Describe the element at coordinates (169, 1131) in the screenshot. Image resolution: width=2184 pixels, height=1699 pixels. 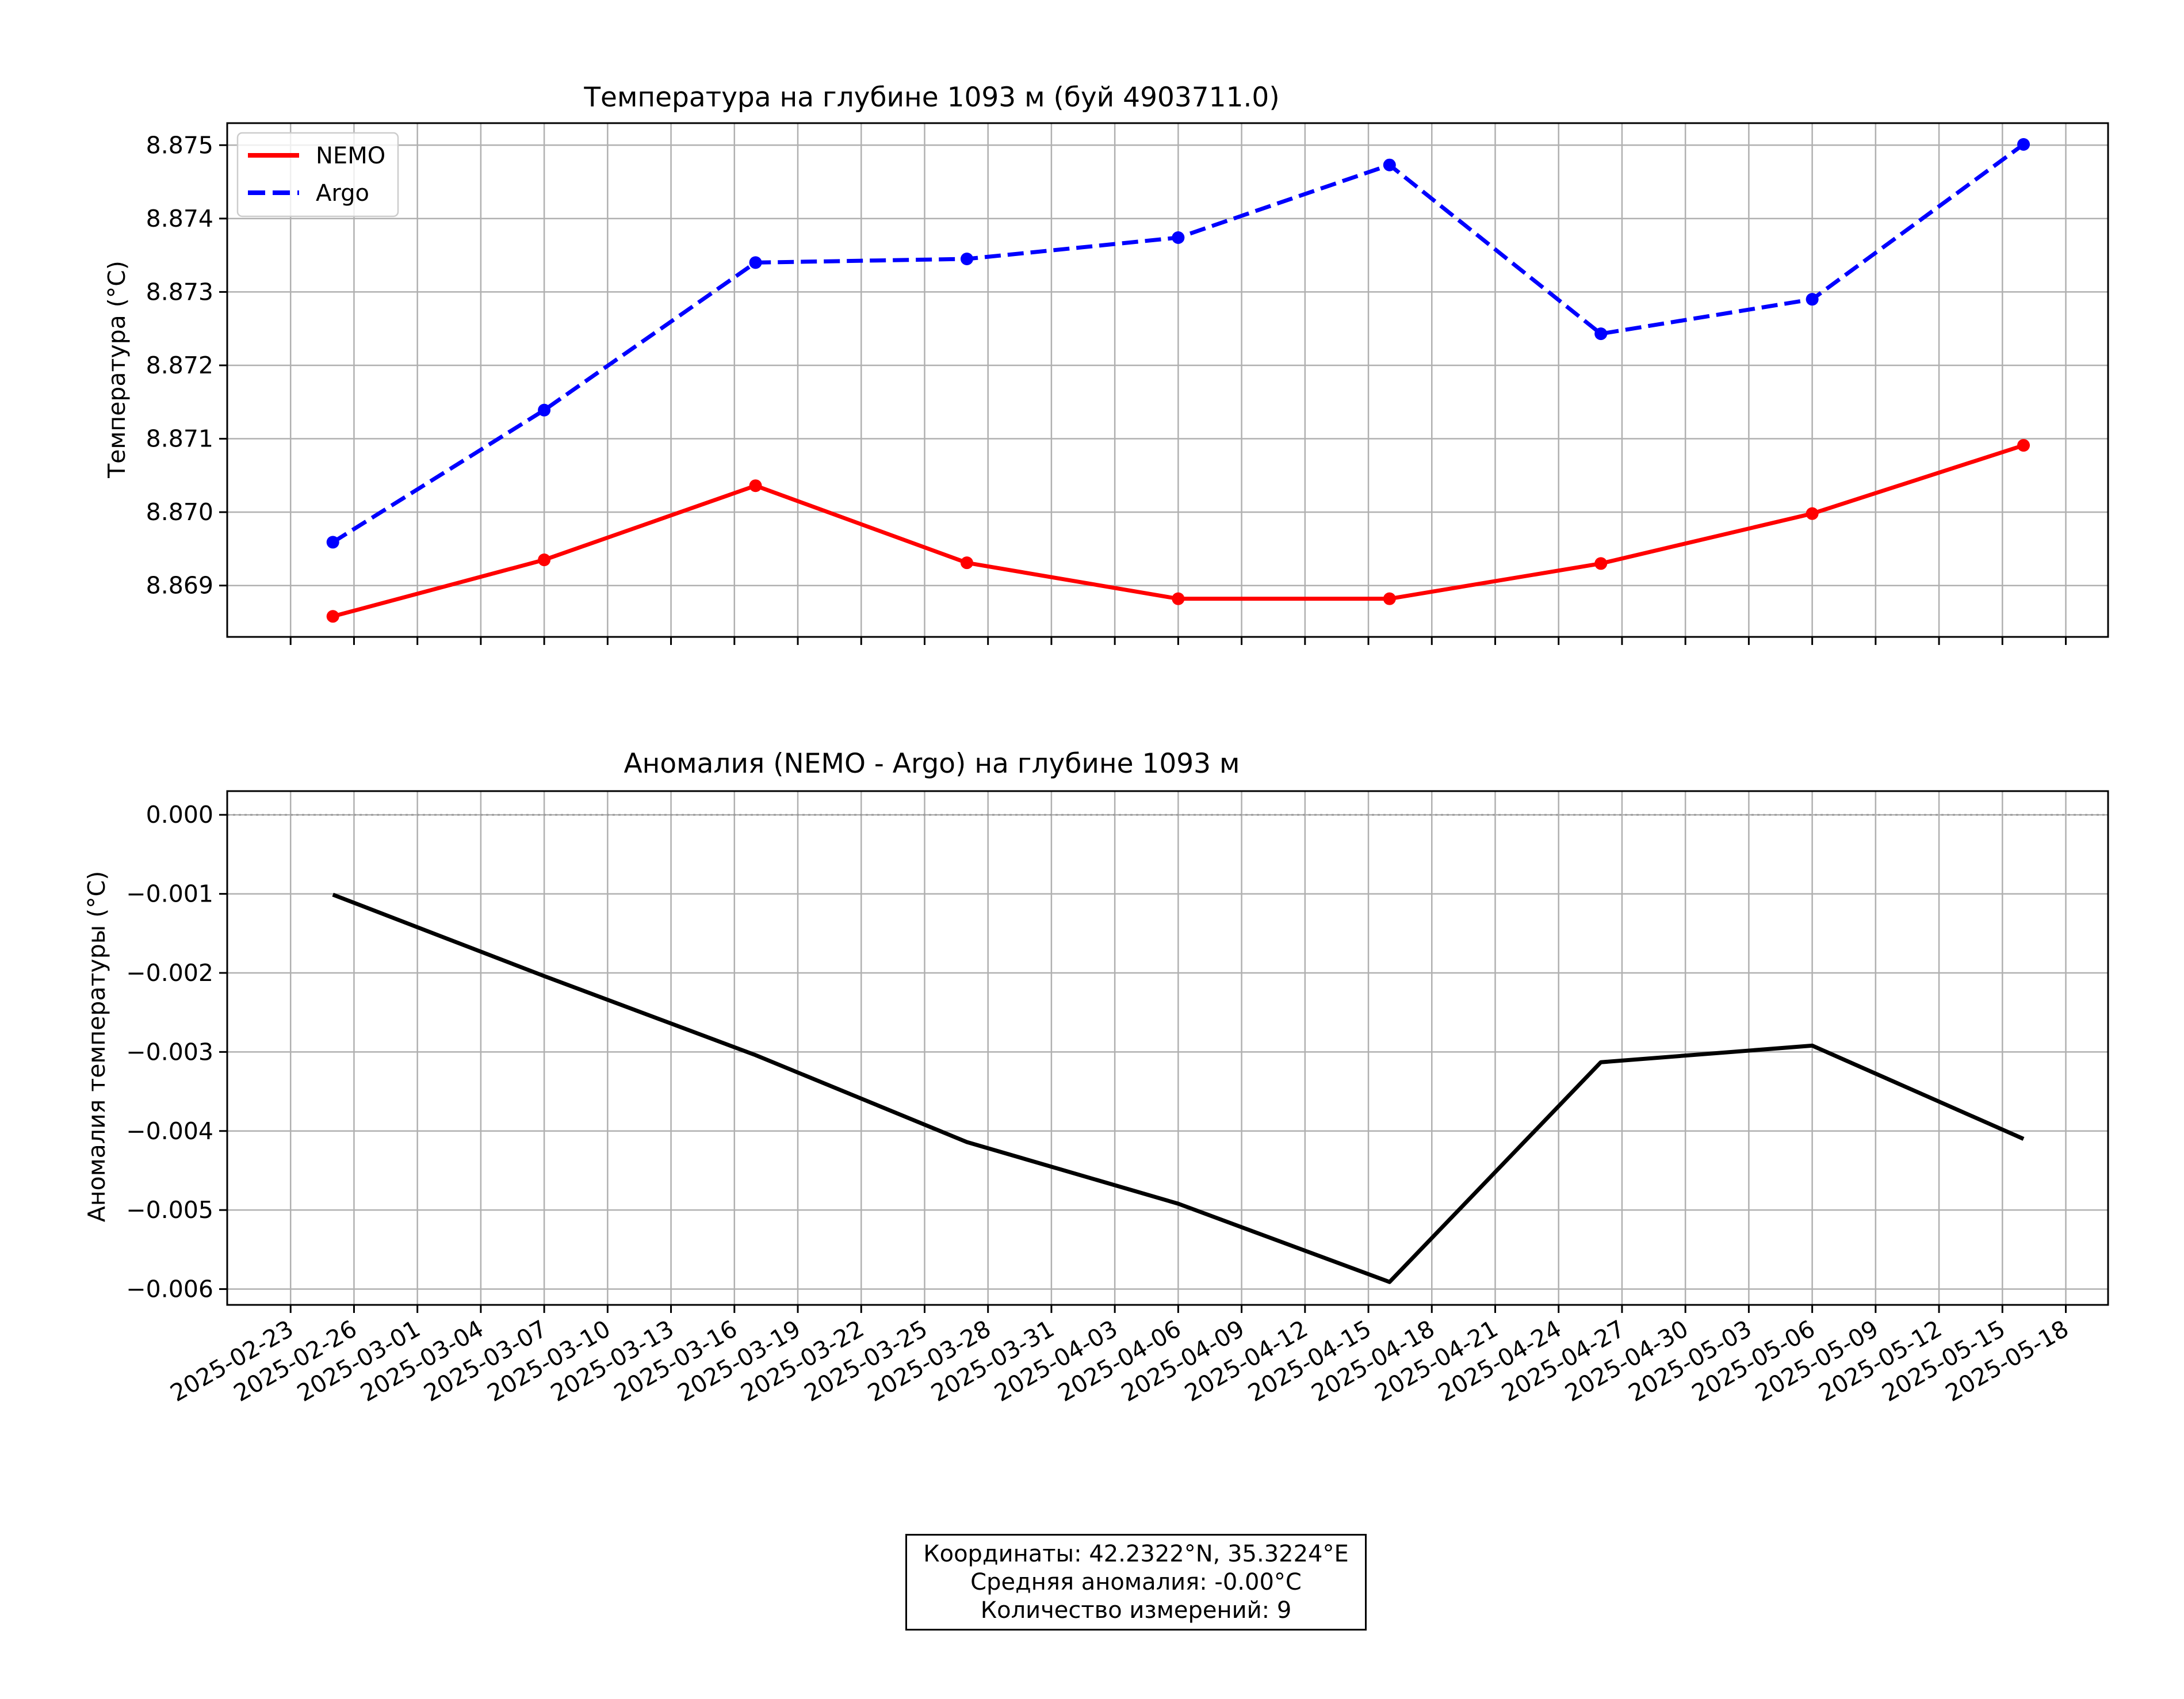
I see `y-tick-label: −0.004` at that location.